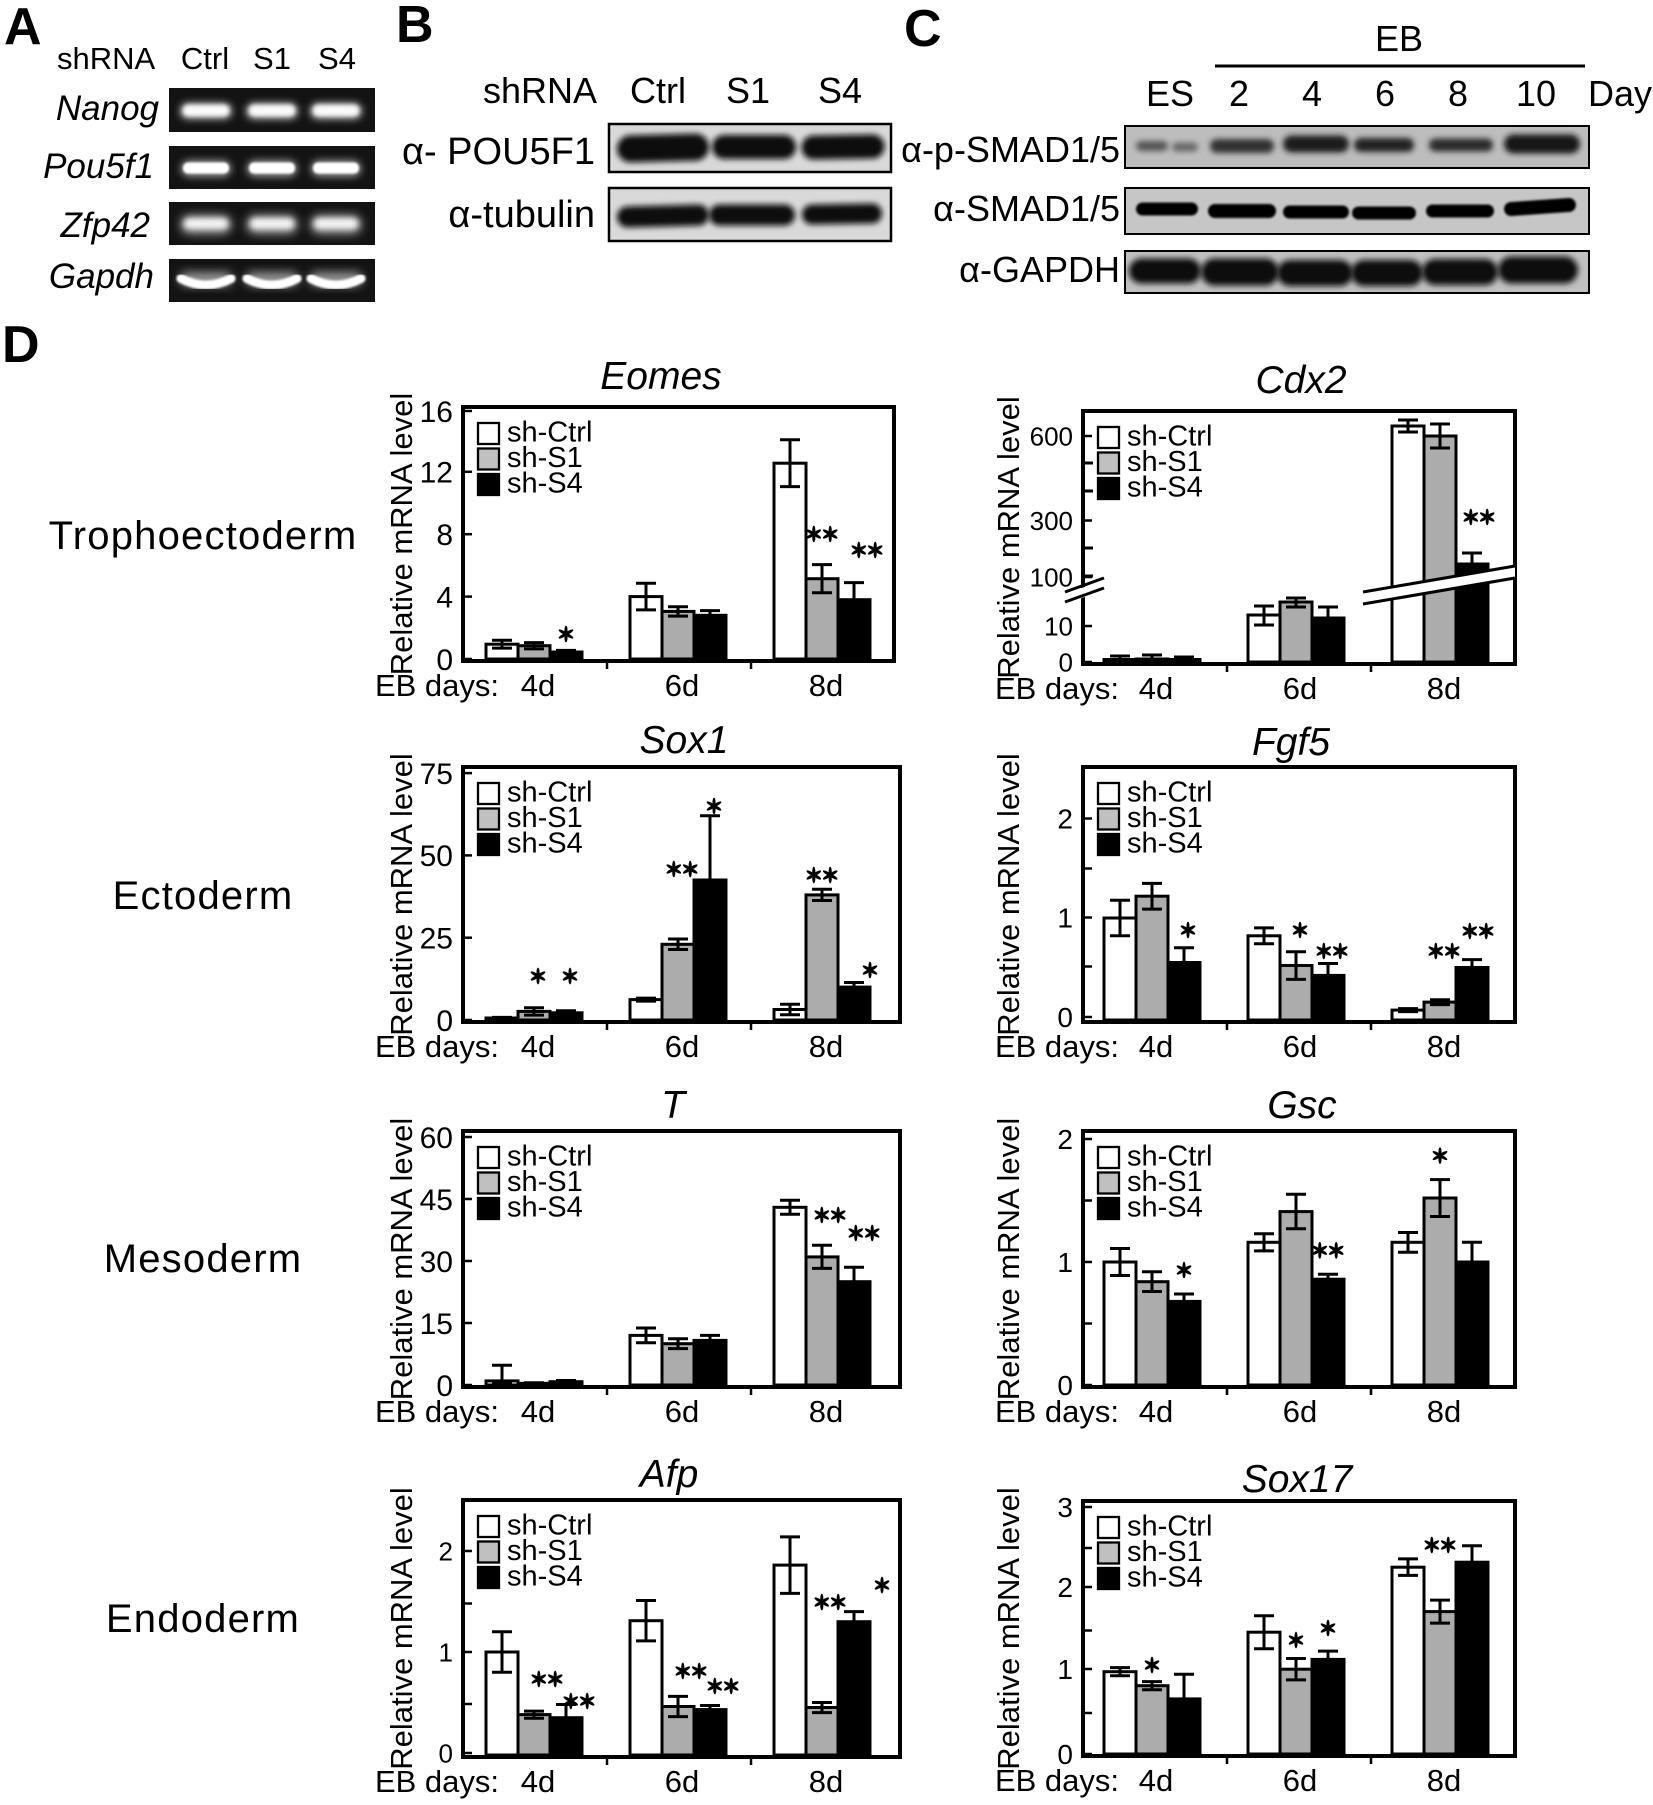 This screenshot has width=1653, height=1805. I want to click on svg-text: 6, so click(1385, 93).